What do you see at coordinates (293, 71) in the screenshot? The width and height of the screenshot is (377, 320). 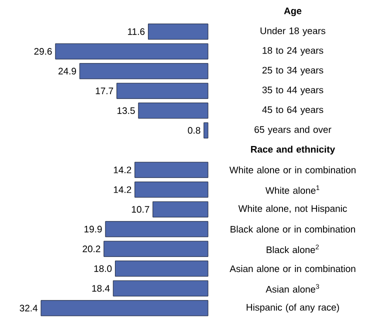 I see `y-tick-label: 25 to 34 years` at bounding box center [293, 71].